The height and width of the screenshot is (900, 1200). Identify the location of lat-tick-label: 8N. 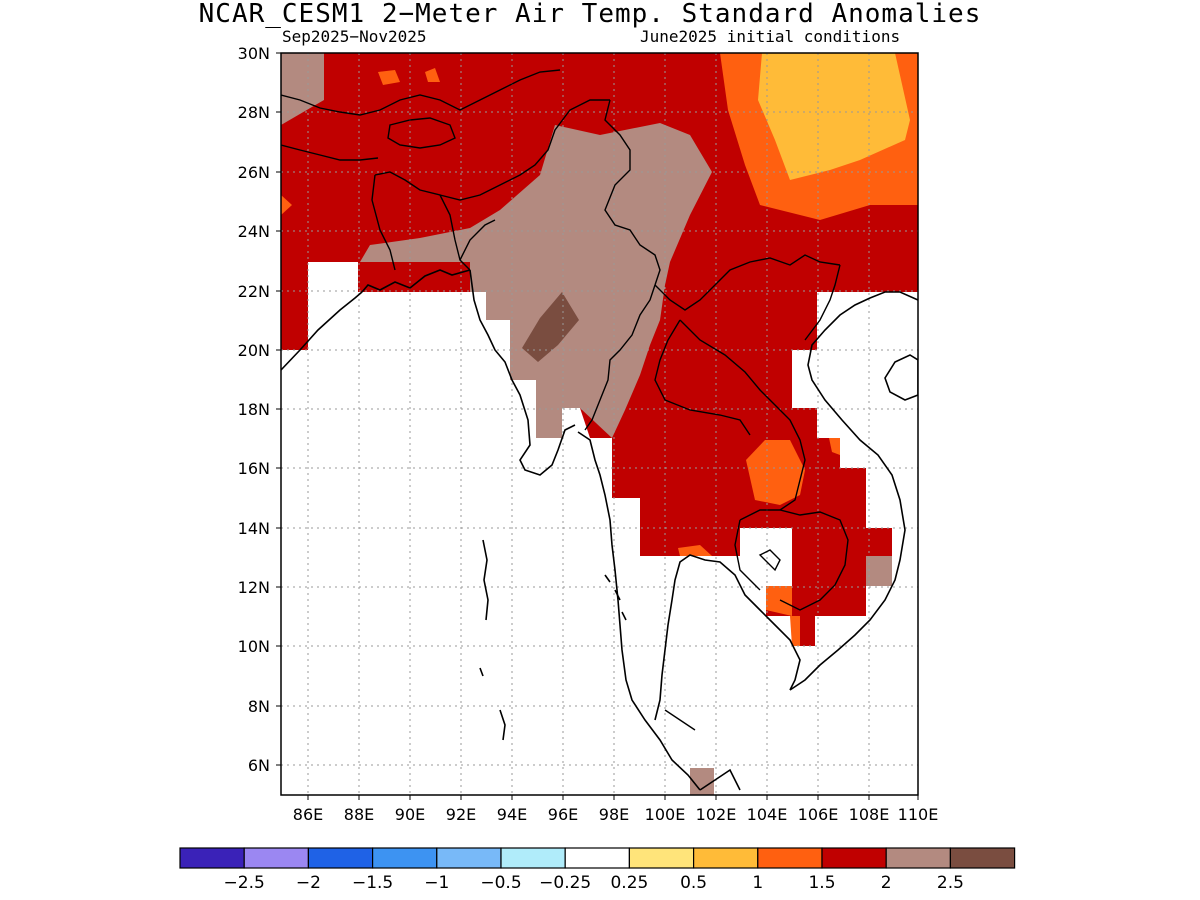
(259, 706).